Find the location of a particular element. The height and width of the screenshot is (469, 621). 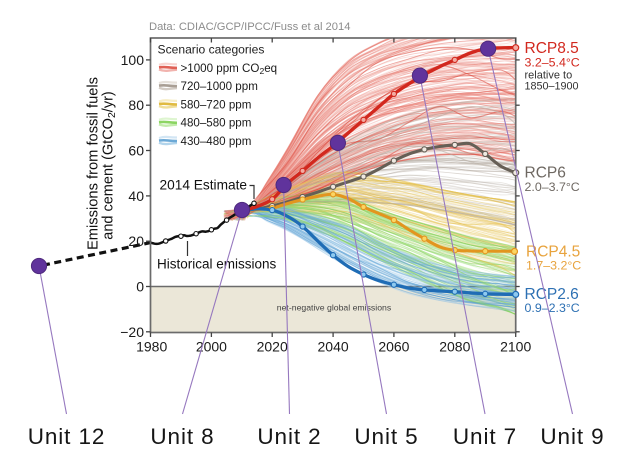

svg-text: Unit 5 is located at coordinates (386, 436).